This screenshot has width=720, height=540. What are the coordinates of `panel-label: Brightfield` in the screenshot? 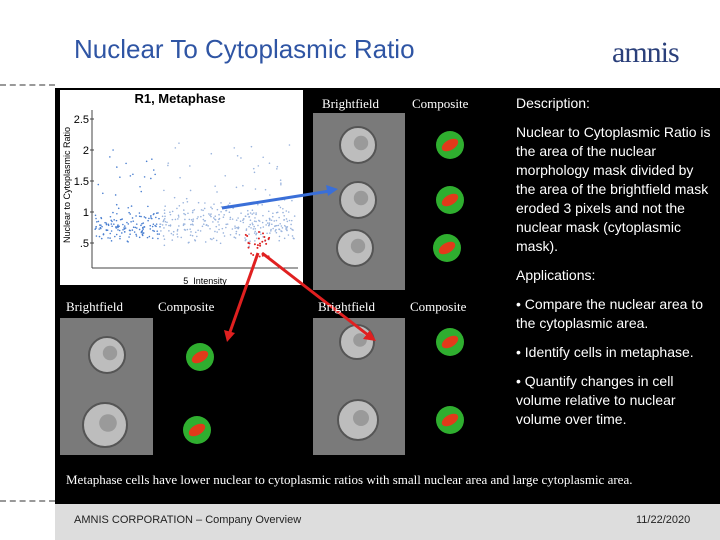 It's located at (95, 306).